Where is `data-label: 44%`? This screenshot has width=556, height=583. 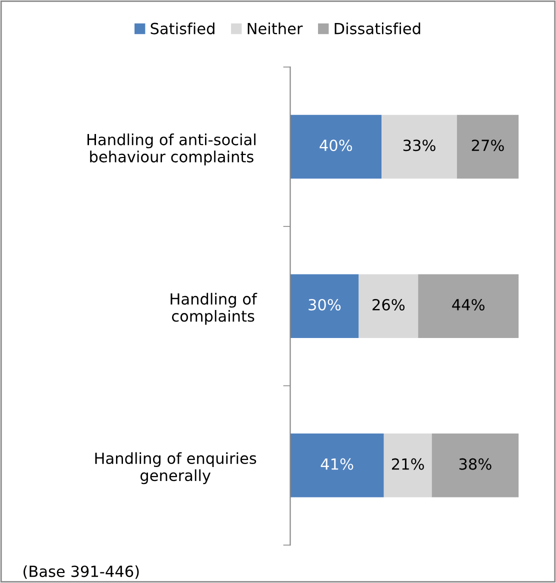 data-label: 44% is located at coordinates (468, 304).